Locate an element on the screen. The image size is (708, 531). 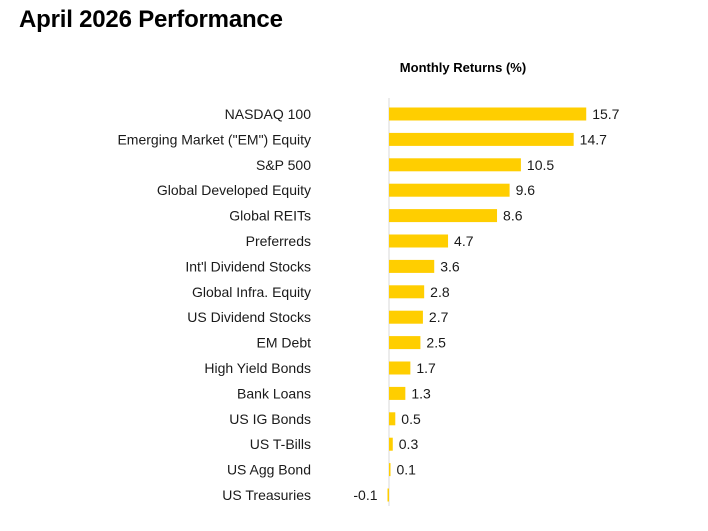
value-label: 14.7 is located at coordinates (593, 139).